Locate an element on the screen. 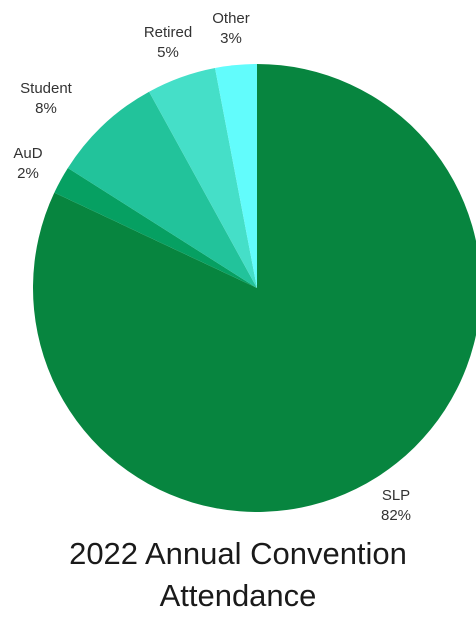 The image size is (476, 618). slice-label-value-slp: 82% is located at coordinates (396, 515).